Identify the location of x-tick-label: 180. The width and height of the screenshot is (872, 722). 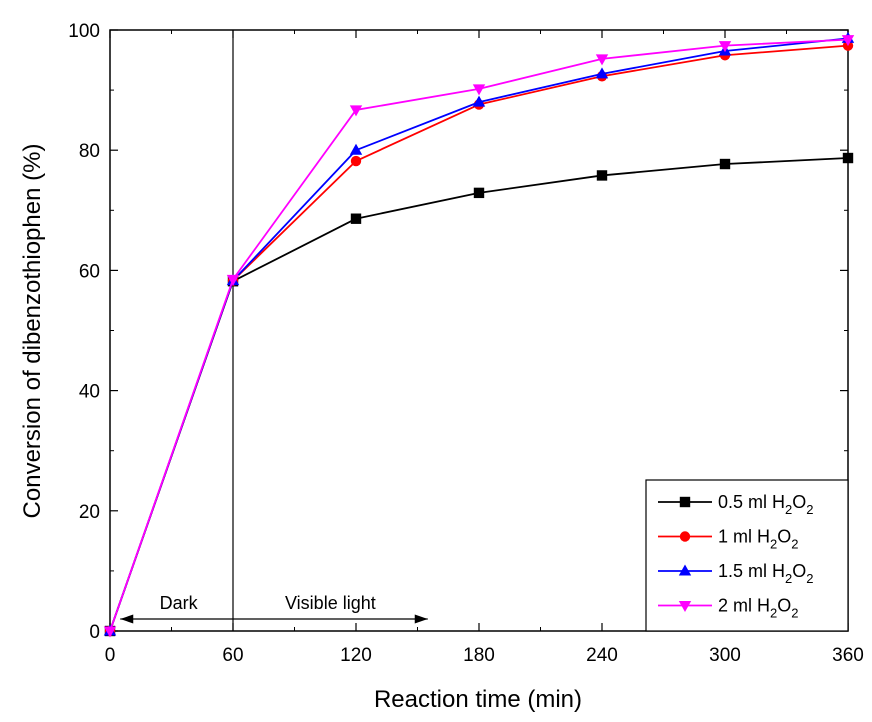
(479, 655).